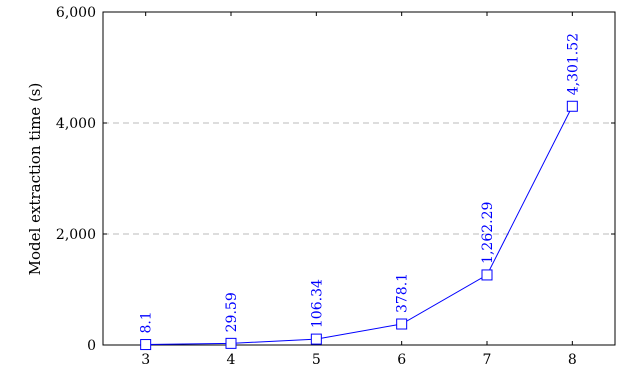 This screenshot has height=371, width=628. What do you see at coordinates (231, 360) in the screenshot?
I see `x-tick-label: 4` at bounding box center [231, 360].